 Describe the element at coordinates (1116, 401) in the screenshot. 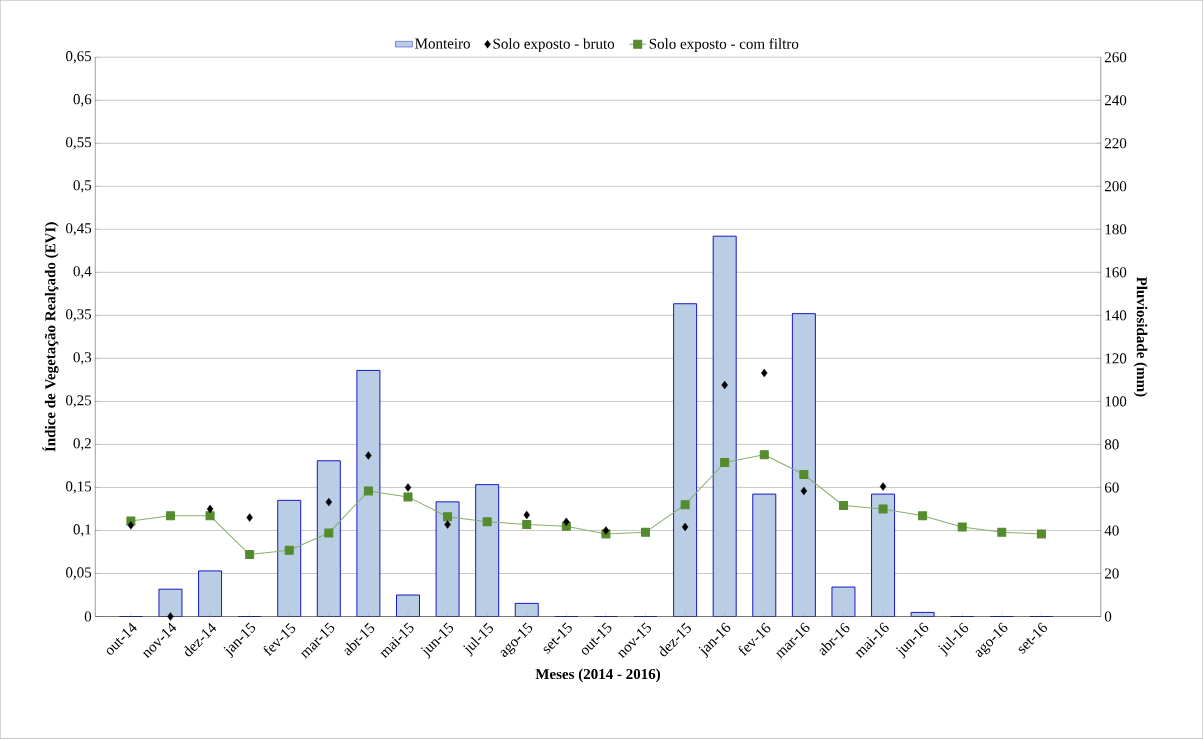

I see `y2-tick-label: 100` at that location.